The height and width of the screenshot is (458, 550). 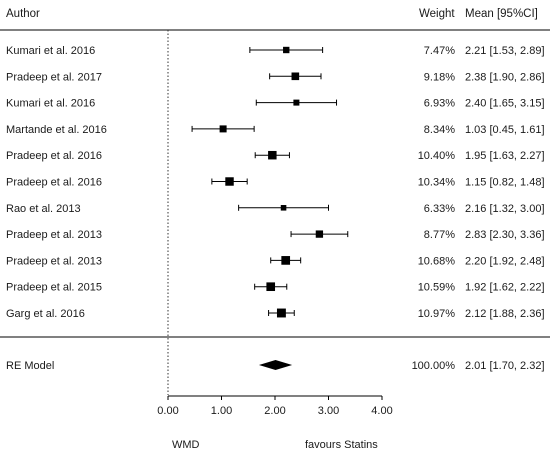 What do you see at coordinates (437, 156) in the screenshot?
I see `study-weight: 10.40%` at bounding box center [437, 156].